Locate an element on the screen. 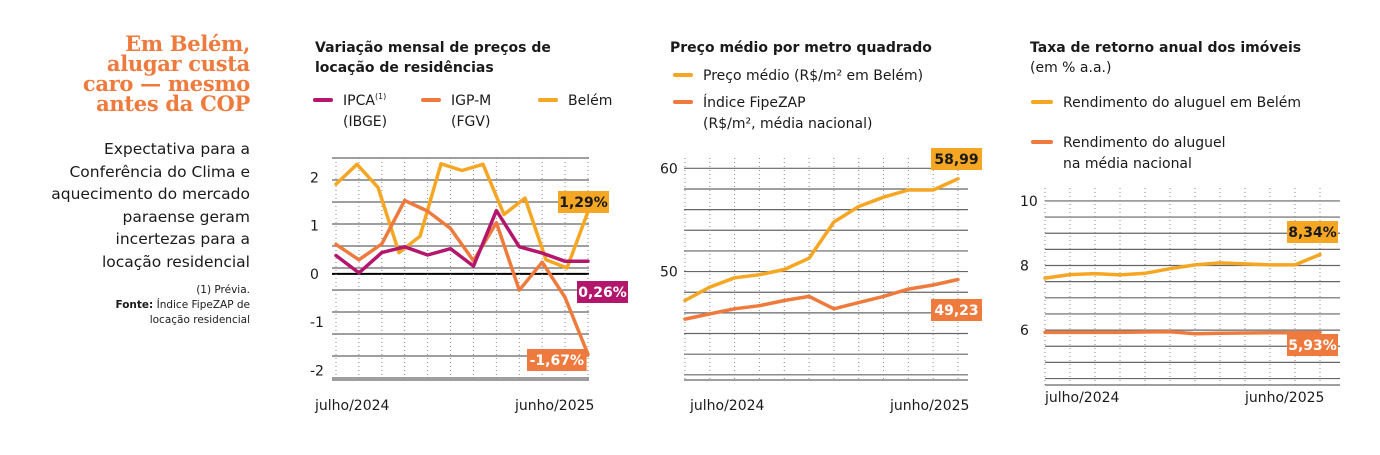 The image size is (1380, 455). legend-label: (FGV) is located at coordinates (470, 122).